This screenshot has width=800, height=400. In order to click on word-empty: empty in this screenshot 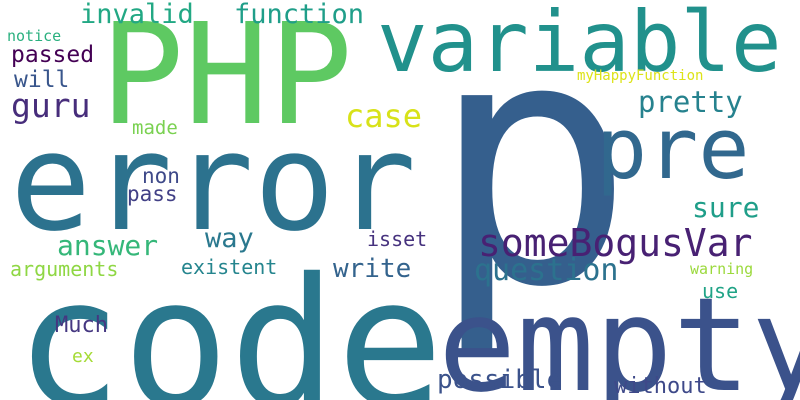, I will do `click(619, 334)`.